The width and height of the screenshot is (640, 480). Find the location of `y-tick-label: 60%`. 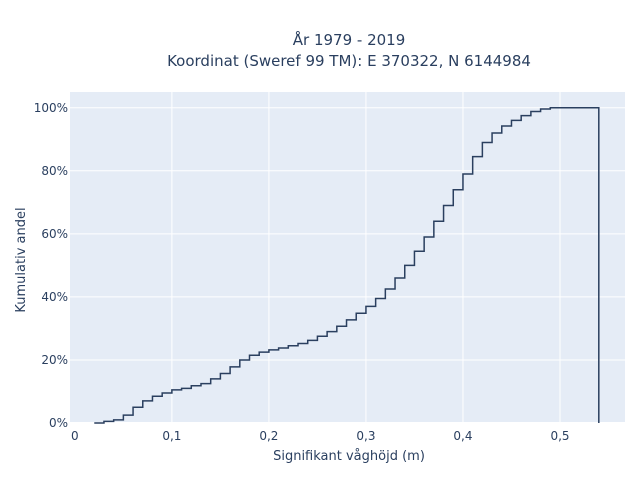

y-tick-label: 60% is located at coordinates (54, 234).